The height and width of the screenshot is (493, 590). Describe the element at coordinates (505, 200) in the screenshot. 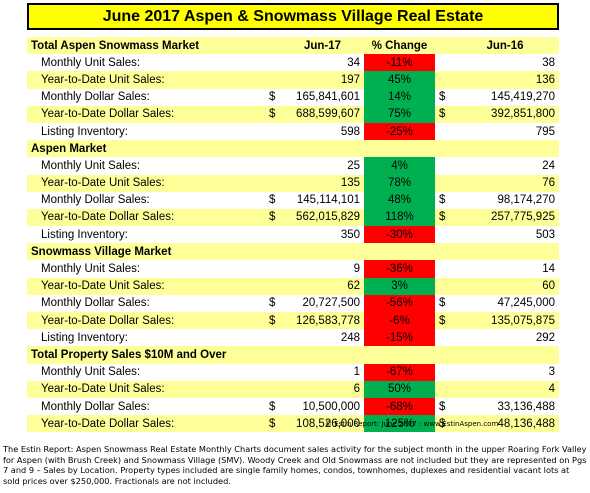

I see `prior-value: 98,174,270` at that location.